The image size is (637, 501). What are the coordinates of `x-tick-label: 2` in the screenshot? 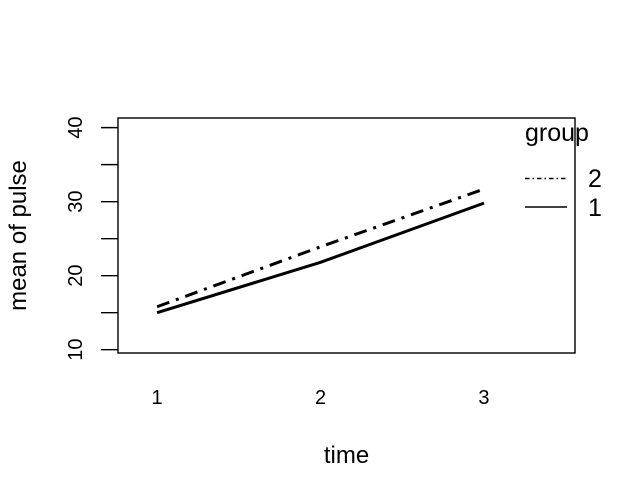 It's located at (320, 398).